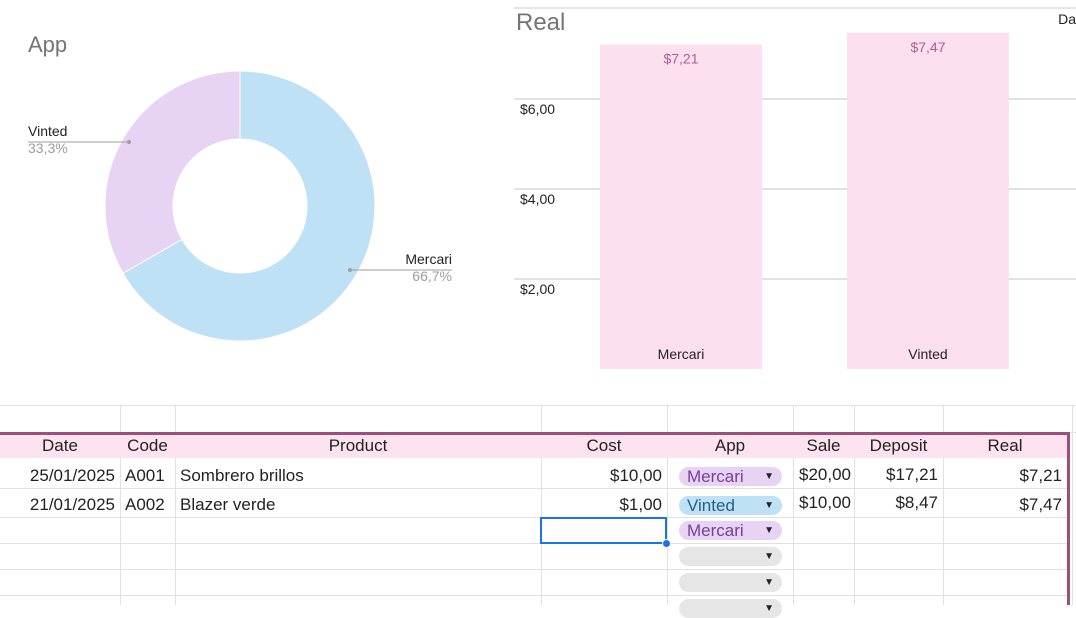  I want to click on selected-cell, so click(603, 530).